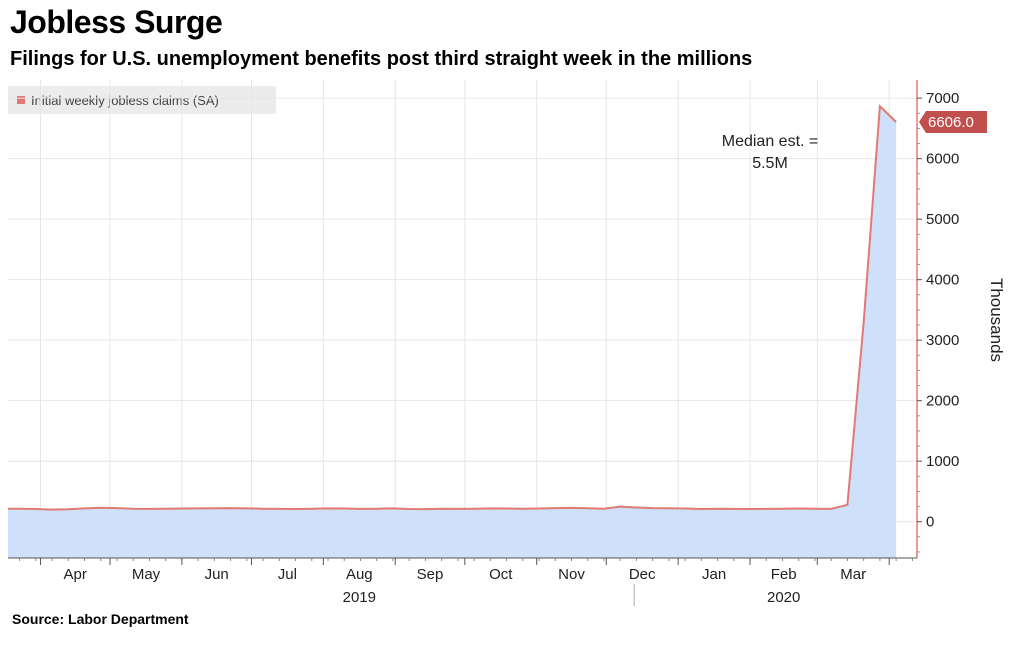  Describe the element at coordinates (501, 574) in the screenshot. I see `x-tick-label: Oct` at that location.